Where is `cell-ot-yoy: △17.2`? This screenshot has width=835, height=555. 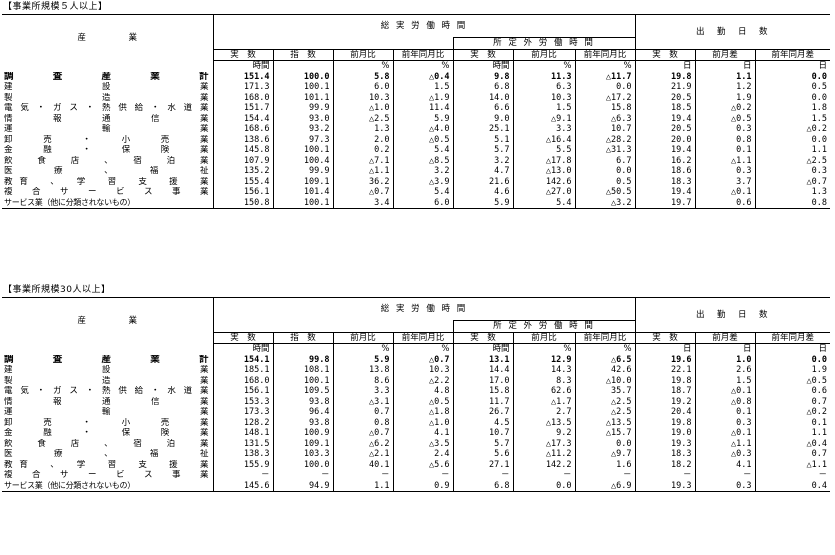
cell-ot-yoy: △17.2 is located at coordinates (605, 97).